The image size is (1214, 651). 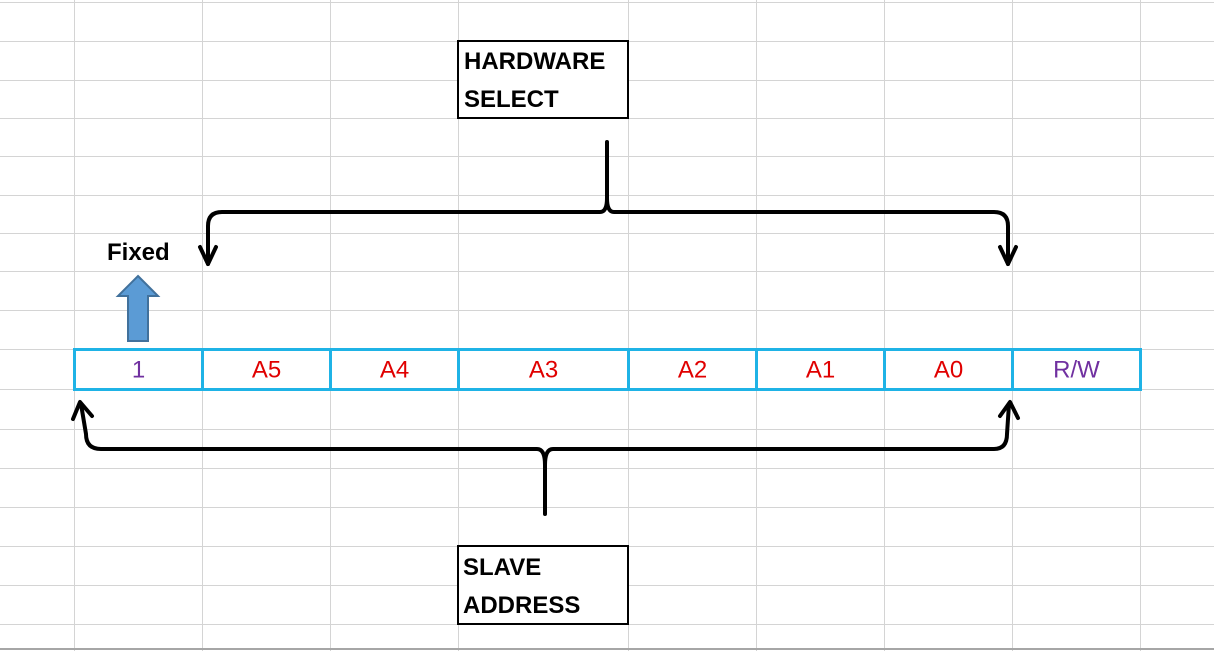 What do you see at coordinates (534, 61) in the screenshot?
I see `hardware-select-line1: HARDWARE` at bounding box center [534, 61].